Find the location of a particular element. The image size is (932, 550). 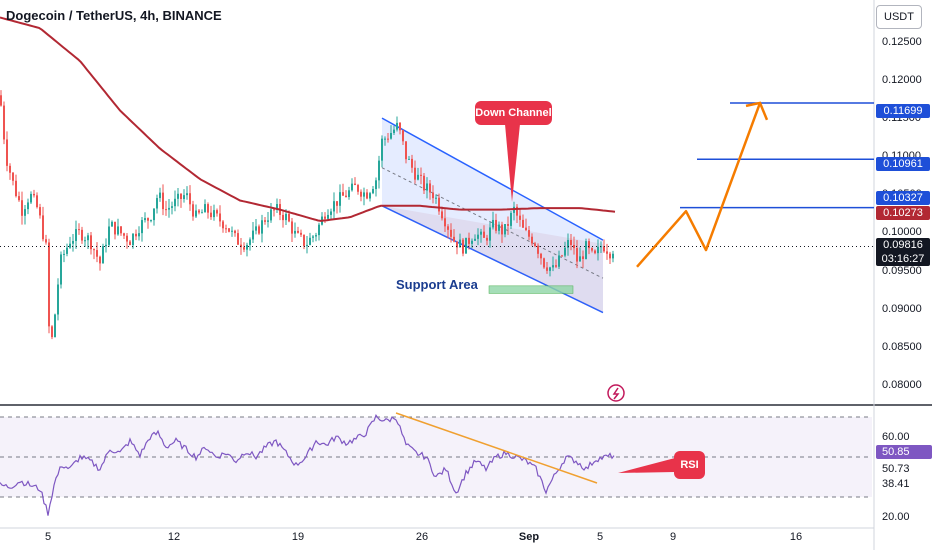

rsi-tick-label: 20.00 is located at coordinates (896, 517).